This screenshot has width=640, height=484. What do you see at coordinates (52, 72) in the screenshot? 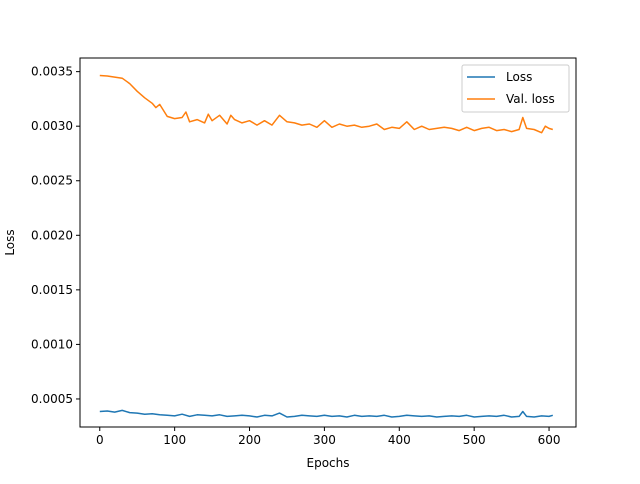
I see `y-tick-label: 0.0035` at bounding box center [52, 72].